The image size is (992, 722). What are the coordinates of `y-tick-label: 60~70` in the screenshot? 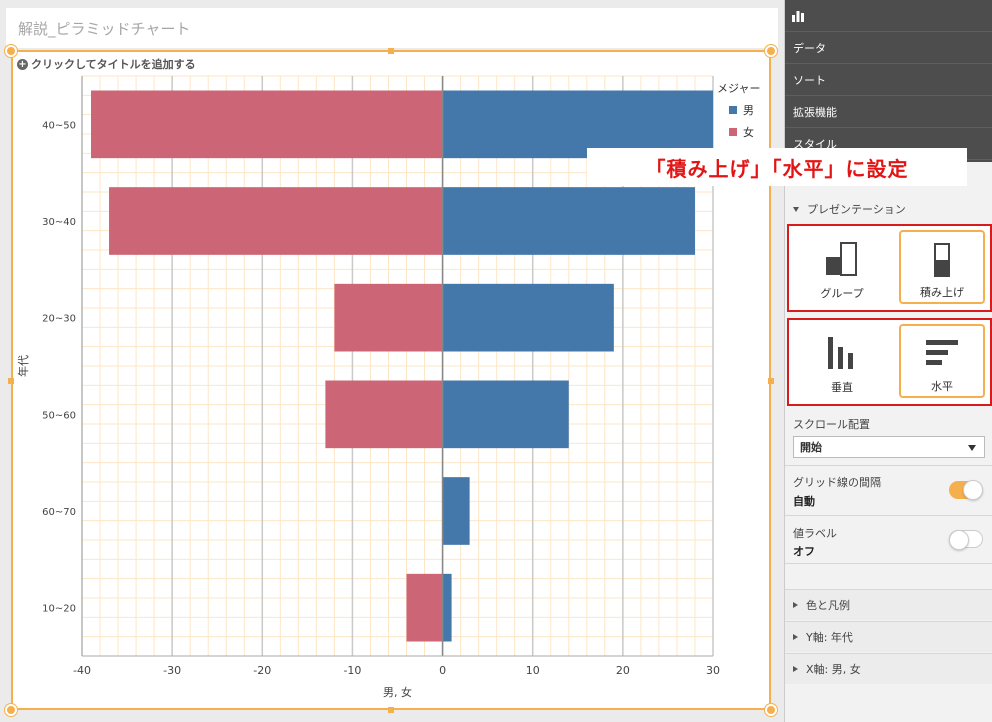 It's located at (59, 512).